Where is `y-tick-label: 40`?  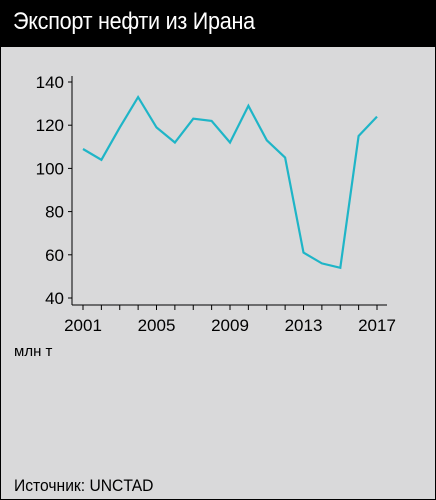
y-tick-label: 40 is located at coordinates (54, 298).